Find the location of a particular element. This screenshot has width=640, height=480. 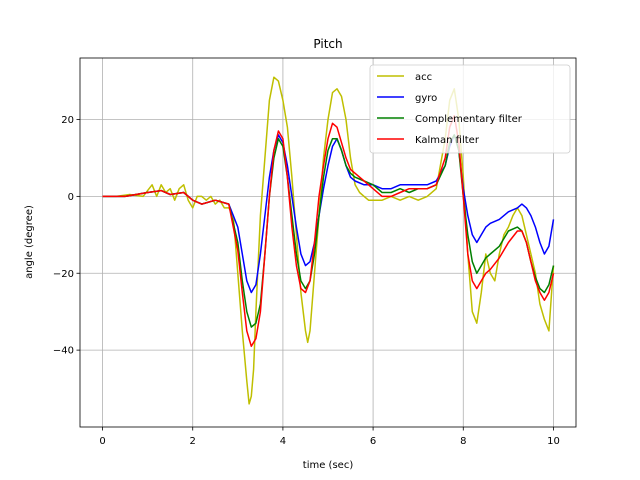

y-tick-label: 0 is located at coordinates (71, 197).